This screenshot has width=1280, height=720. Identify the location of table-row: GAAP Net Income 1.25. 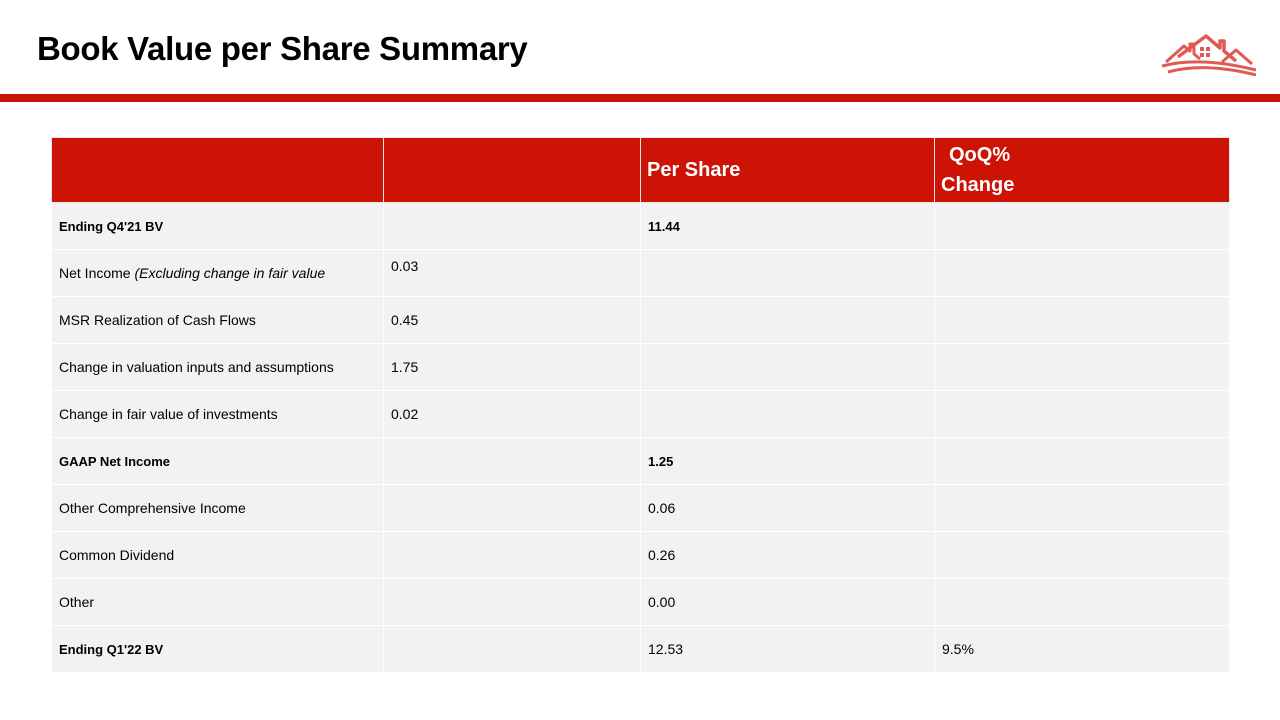
(640, 461).